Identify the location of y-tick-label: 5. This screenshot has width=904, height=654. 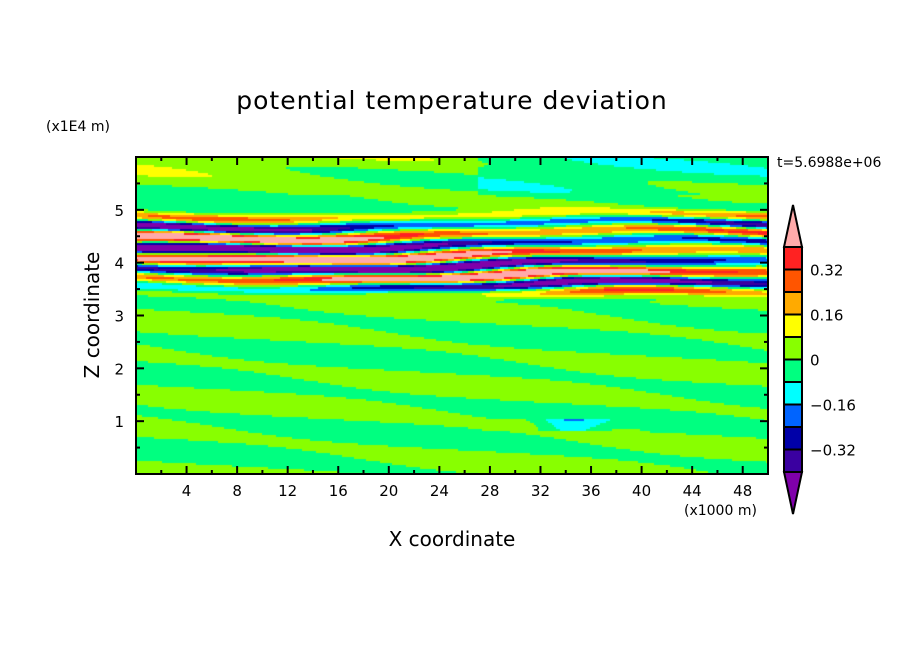
(119, 211).